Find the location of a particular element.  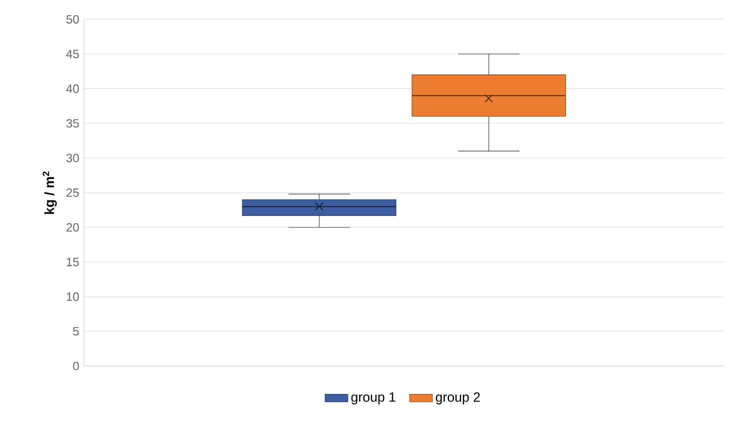

y-tick-label: 35 is located at coordinates (72, 123).